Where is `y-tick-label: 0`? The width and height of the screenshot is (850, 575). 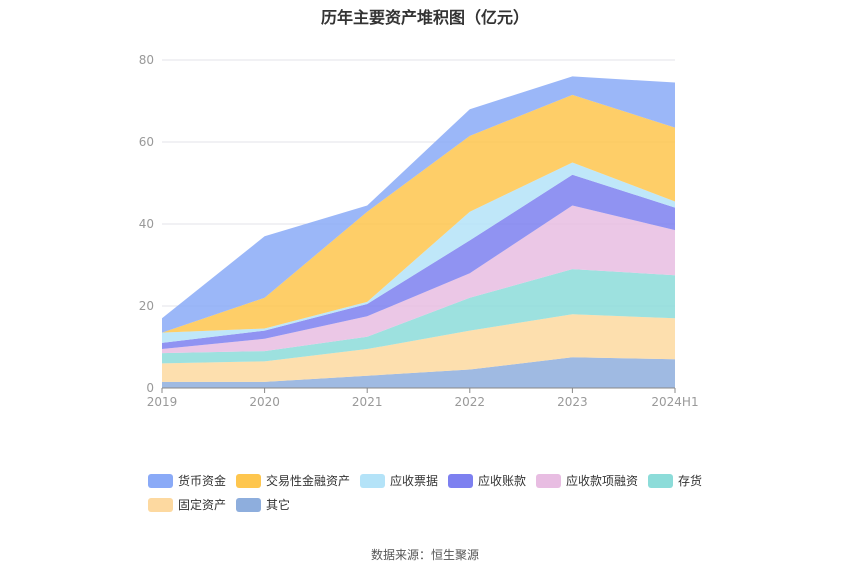
y-tick-label: 0 is located at coordinates (150, 388).